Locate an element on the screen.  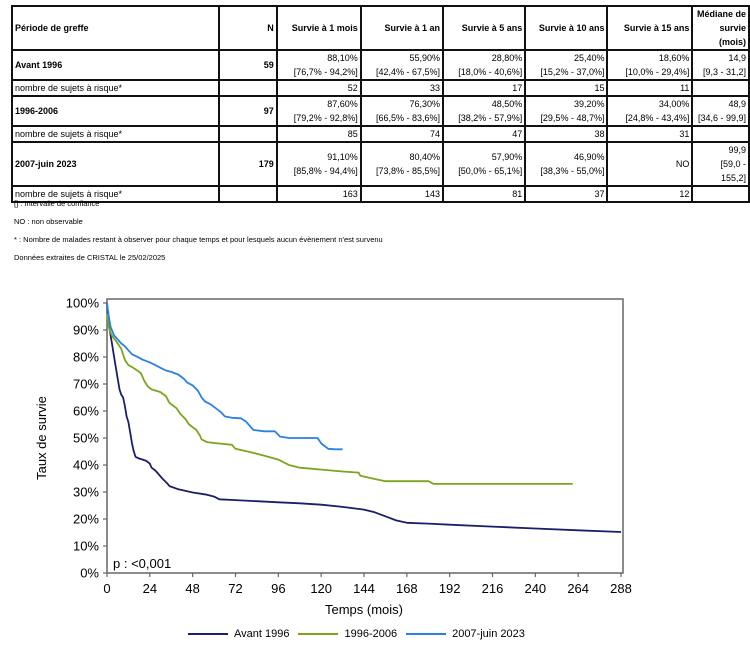
at-risk-row: nombre de sujets à risque* 52 33 17 15 11 is located at coordinates (380, 88).